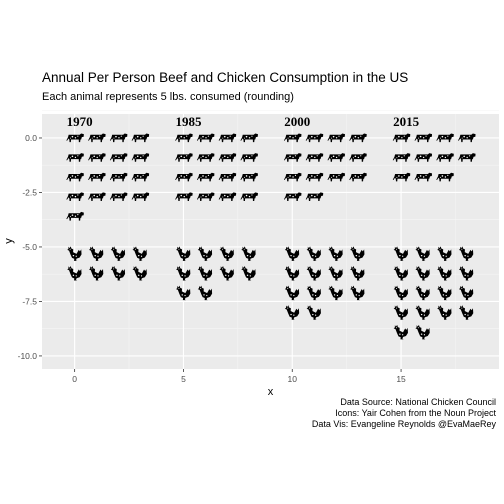 Image resolution: width=504 pixels, height=504 pixels. What do you see at coordinates (80, 121) in the screenshot?
I see `year-label: 1970` at bounding box center [80, 121].